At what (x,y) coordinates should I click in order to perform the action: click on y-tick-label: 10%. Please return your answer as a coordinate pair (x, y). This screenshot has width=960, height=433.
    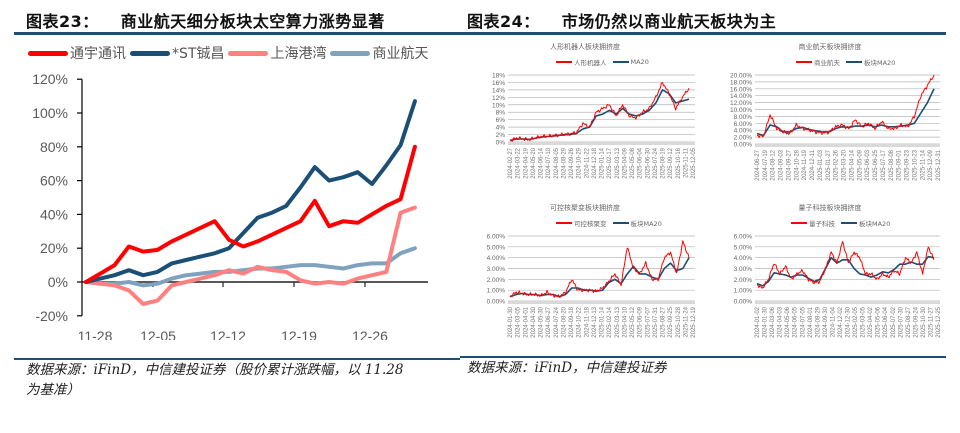
    Looking at the image, I should click on (498, 105).